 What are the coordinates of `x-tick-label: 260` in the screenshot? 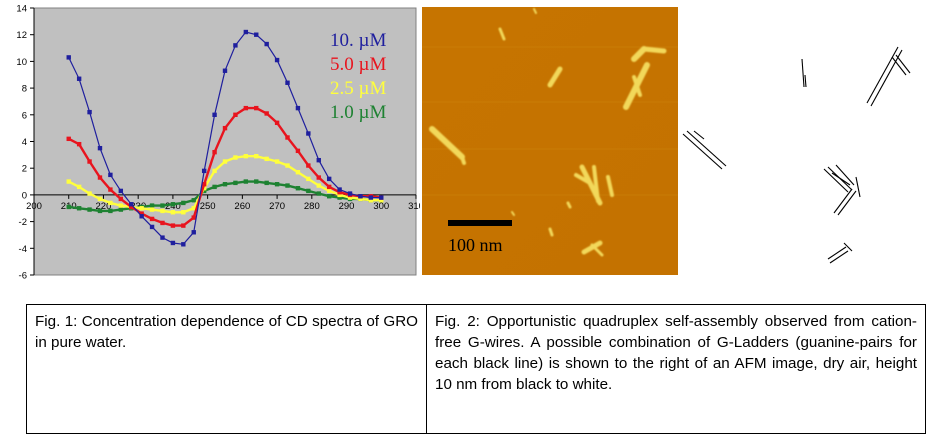 It's located at (242, 206).